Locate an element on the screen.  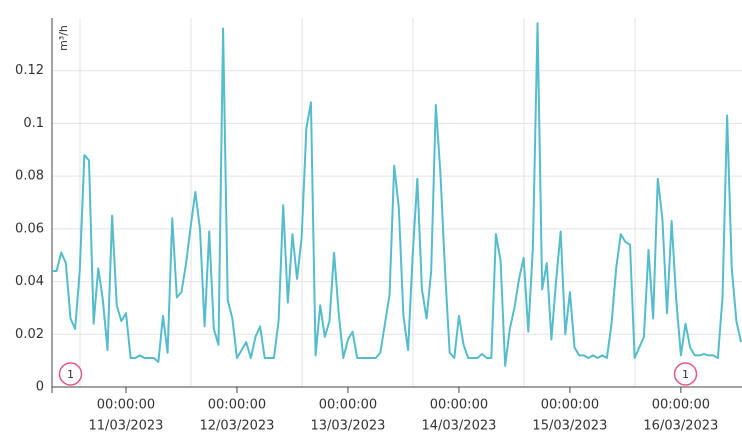
y-tick-label: 0.1 is located at coordinates (33, 123).